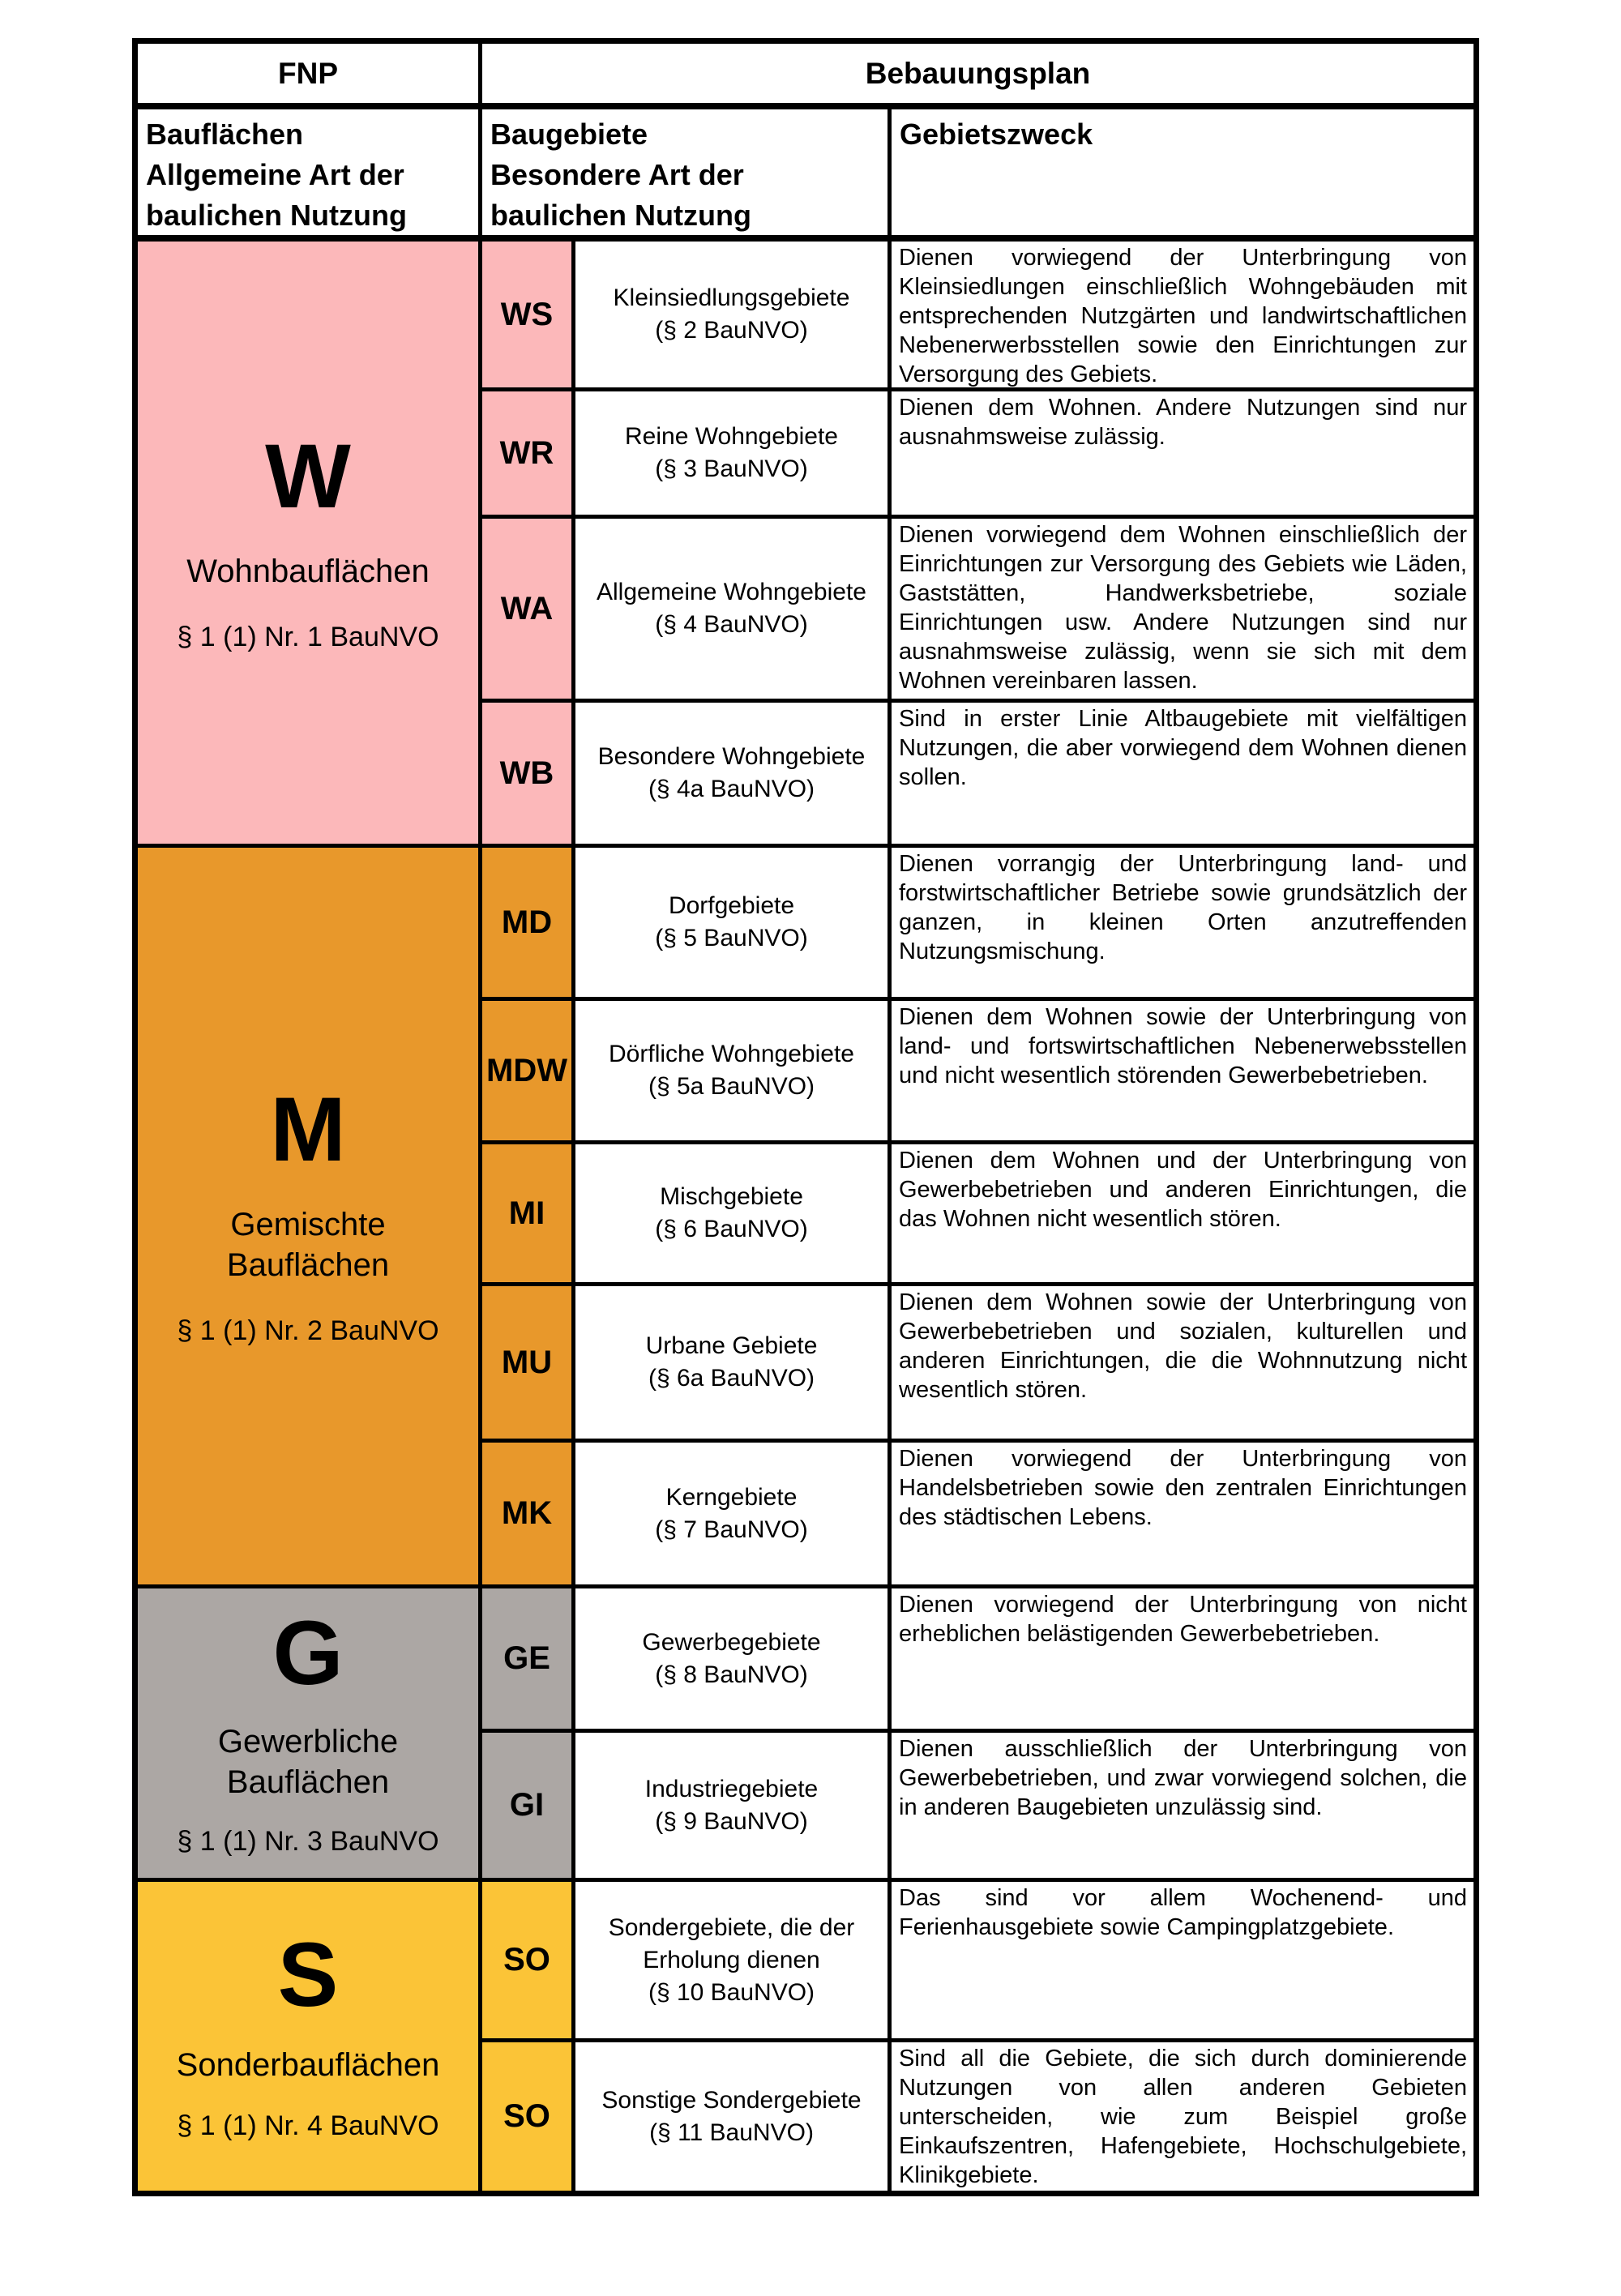 The image size is (1621, 2296). What do you see at coordinates (527, 1362) in the screenshot?
I see `code-cell-mu: MU` at bounding box center [527, 1362].